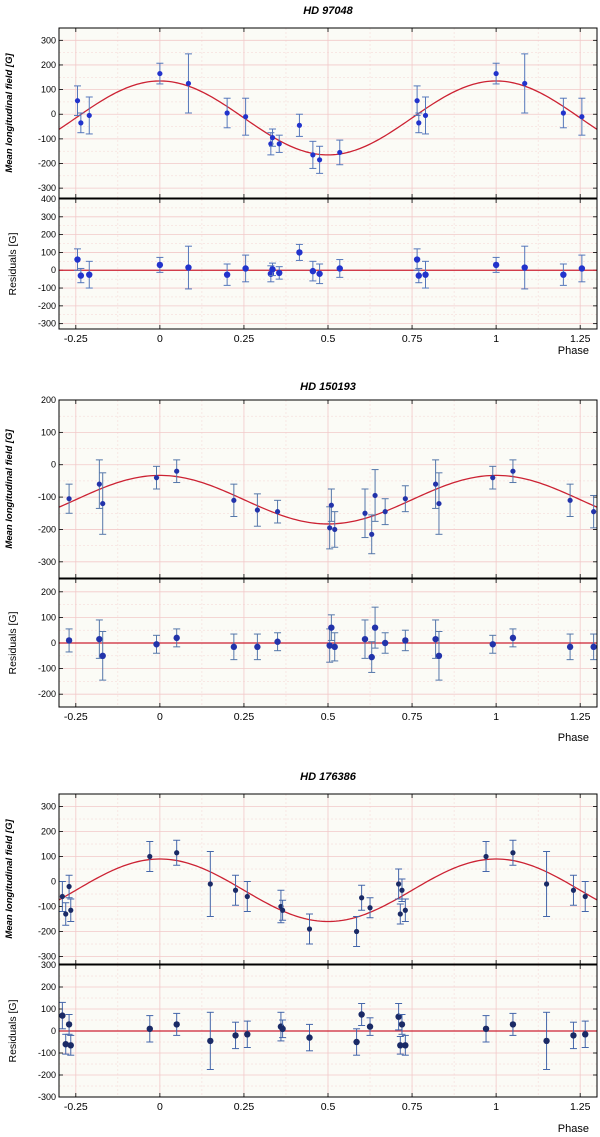  Describe the element at coordinates (328, 717) in the screenshot. I see `x-tick-label: 0.5` at that location.